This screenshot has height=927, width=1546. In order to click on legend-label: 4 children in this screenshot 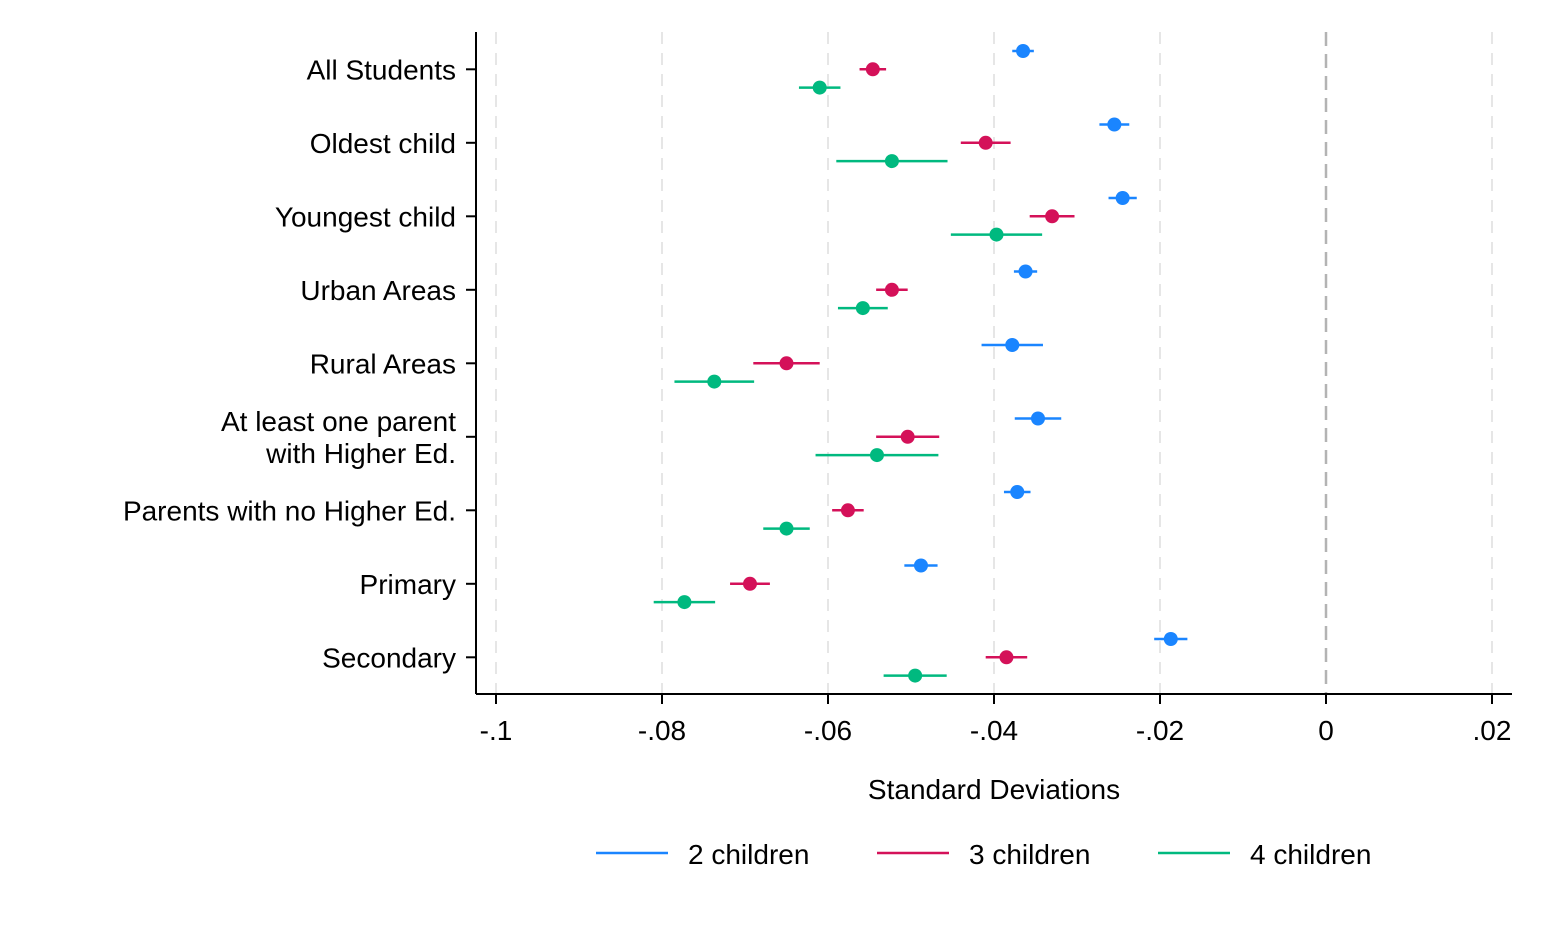, I will do `click(1310, 854)`.